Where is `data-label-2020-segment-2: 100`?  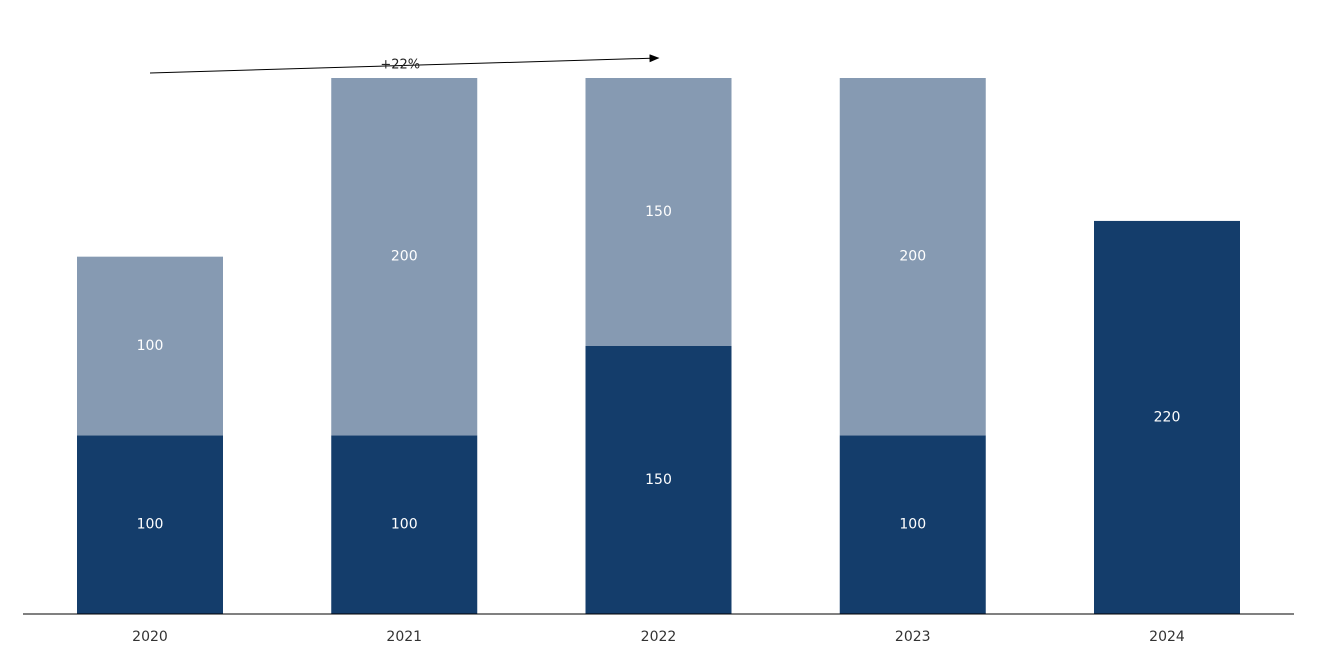
data-label-2020-segment-2: 100 is located at coordinates (150, 346).